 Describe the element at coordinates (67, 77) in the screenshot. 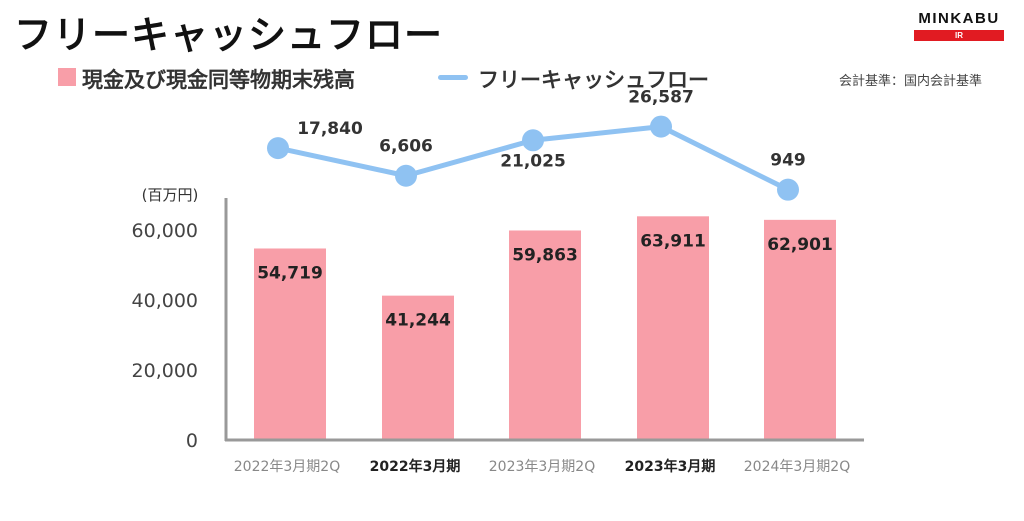

I see `legend-swatch-bar` at that location.